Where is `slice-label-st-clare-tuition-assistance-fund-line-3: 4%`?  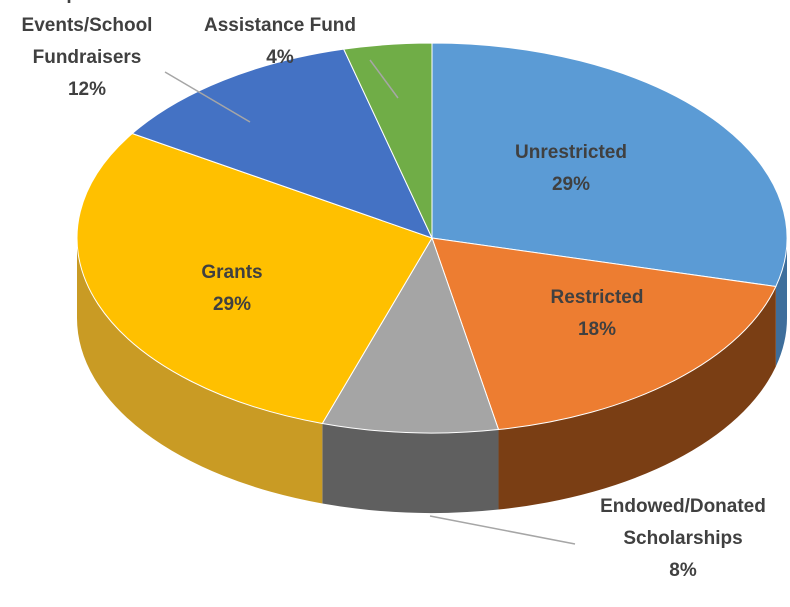
slice-label-st-clare-tuition-assistance-fund-line-3: 4% is located at coordinates (280, 57).